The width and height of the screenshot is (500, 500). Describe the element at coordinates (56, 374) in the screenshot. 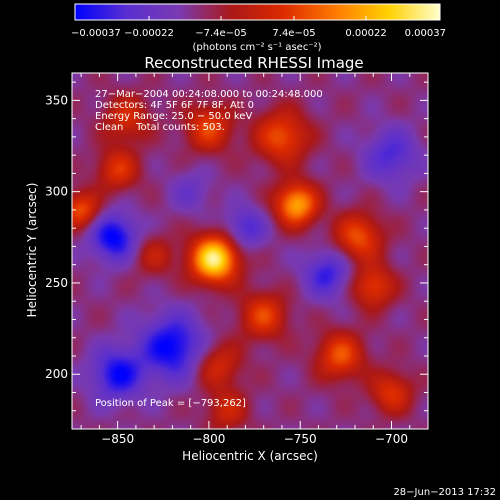

I see `y-tick-label: 200` at that location.